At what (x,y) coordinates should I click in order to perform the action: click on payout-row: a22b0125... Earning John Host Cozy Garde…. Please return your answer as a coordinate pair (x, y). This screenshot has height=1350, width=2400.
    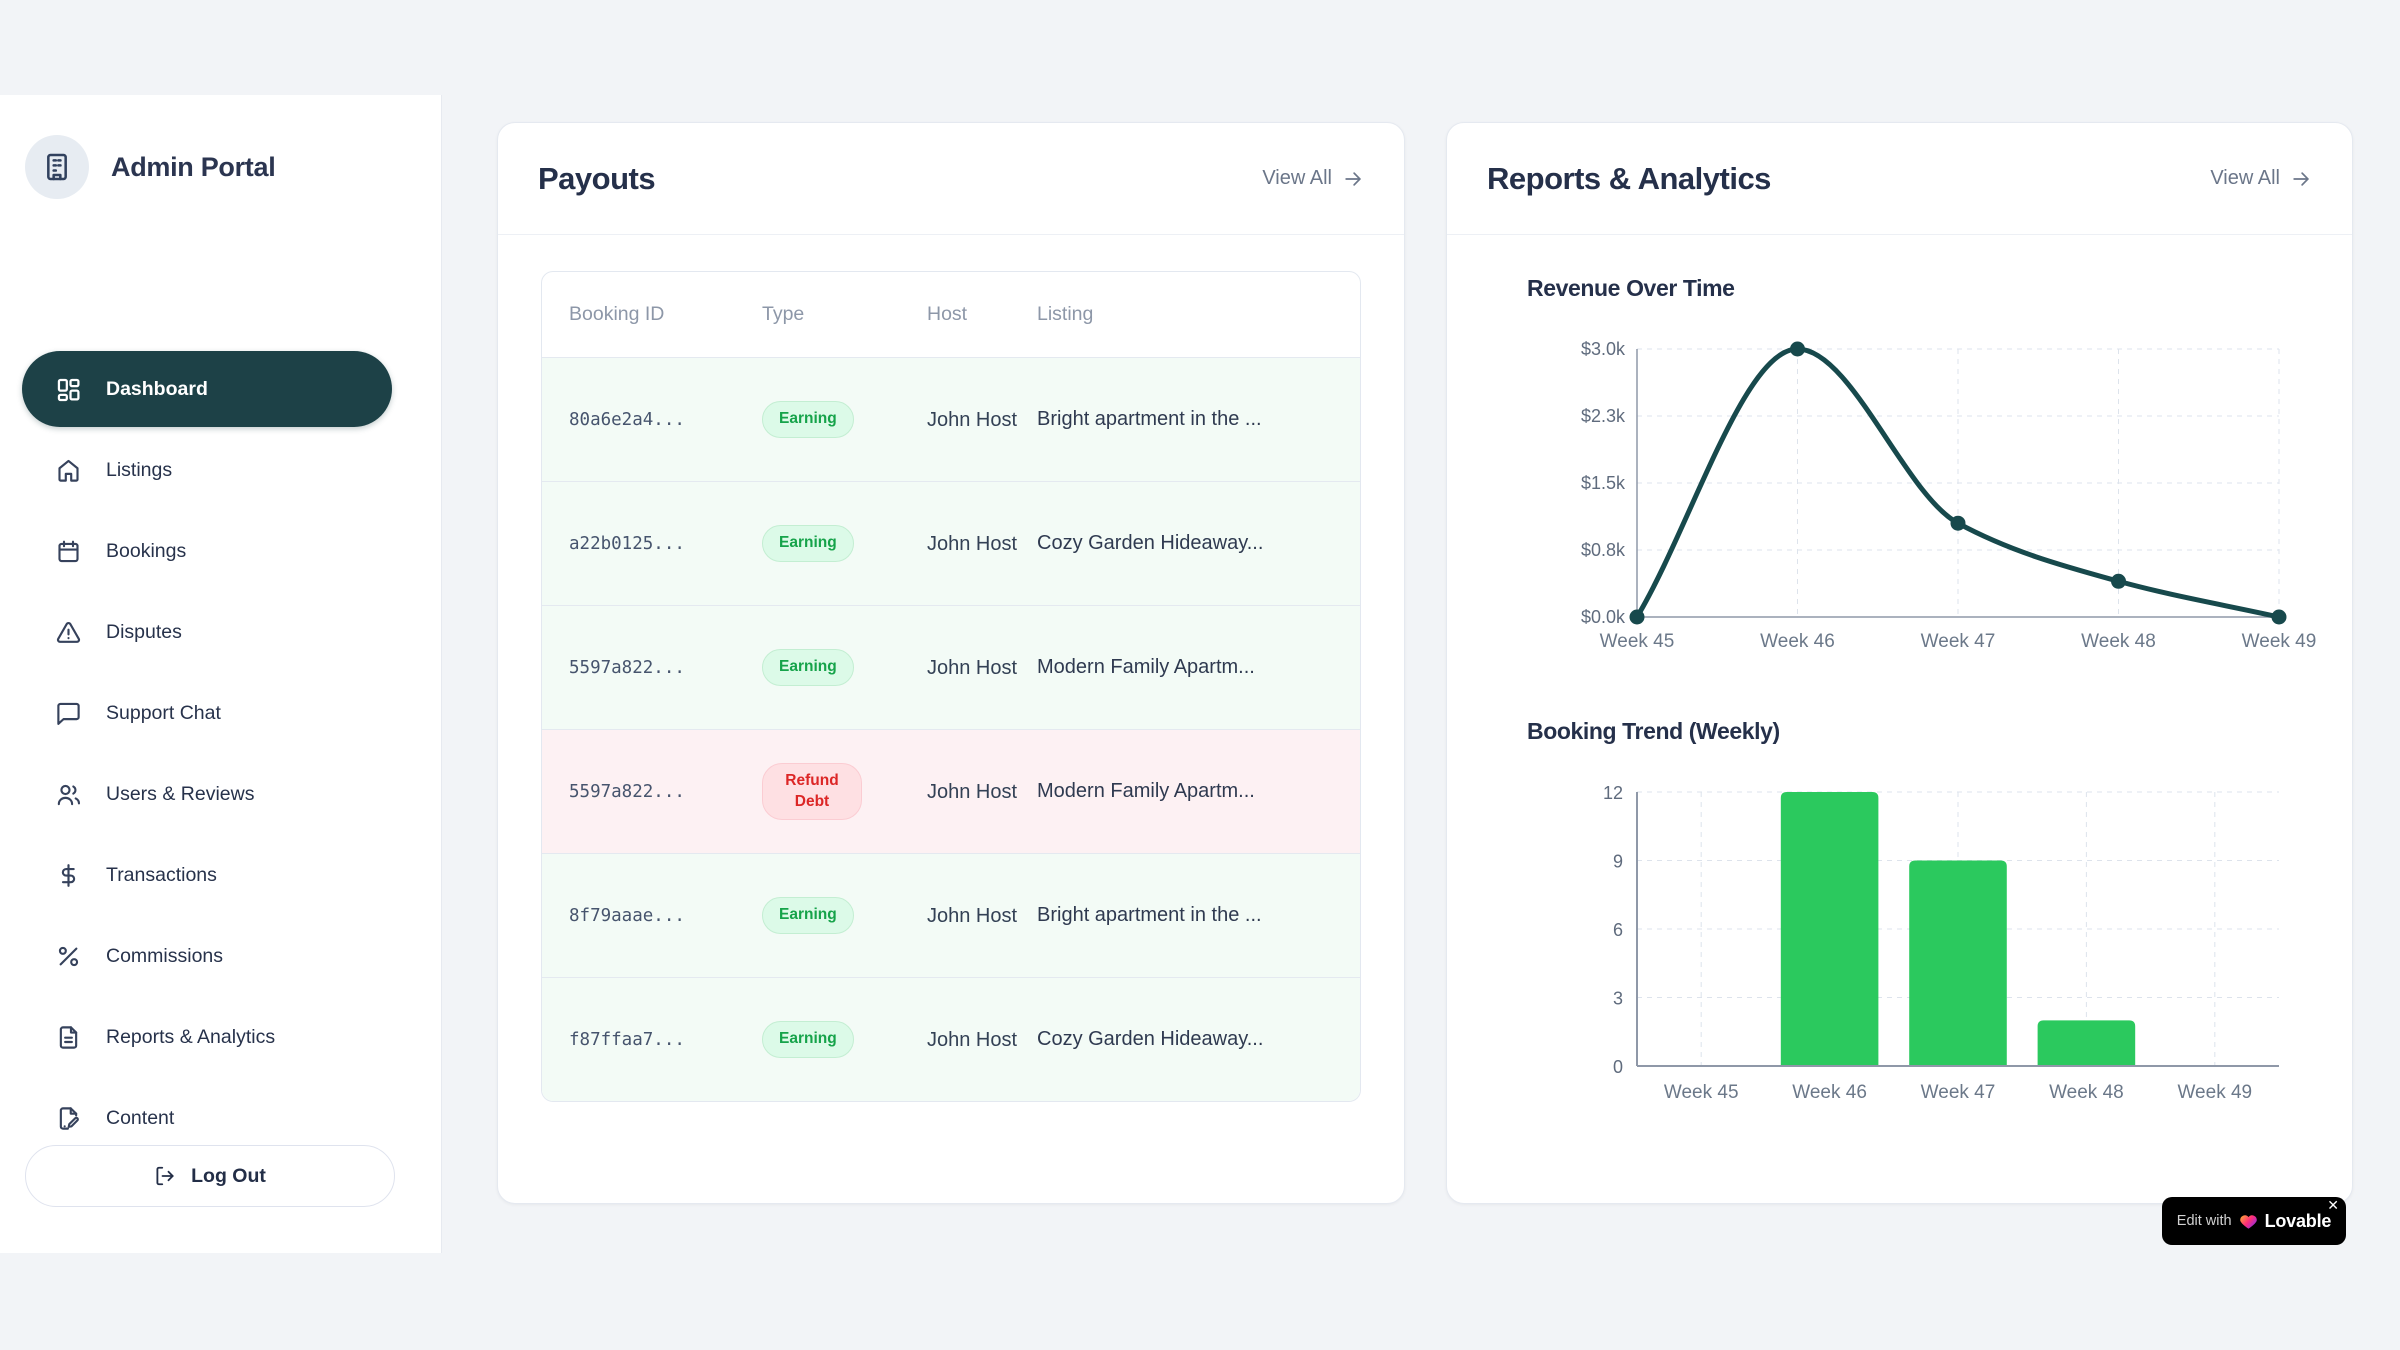
    Looking at the image, I should click on (951, 543).